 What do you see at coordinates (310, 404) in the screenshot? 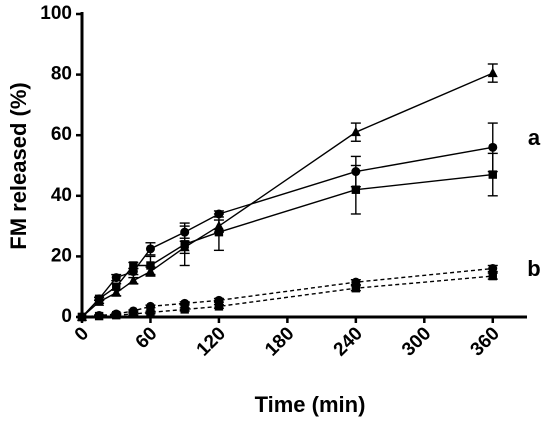
I see `x-axis-title: Time (min)` at bounding box center [310, 404].